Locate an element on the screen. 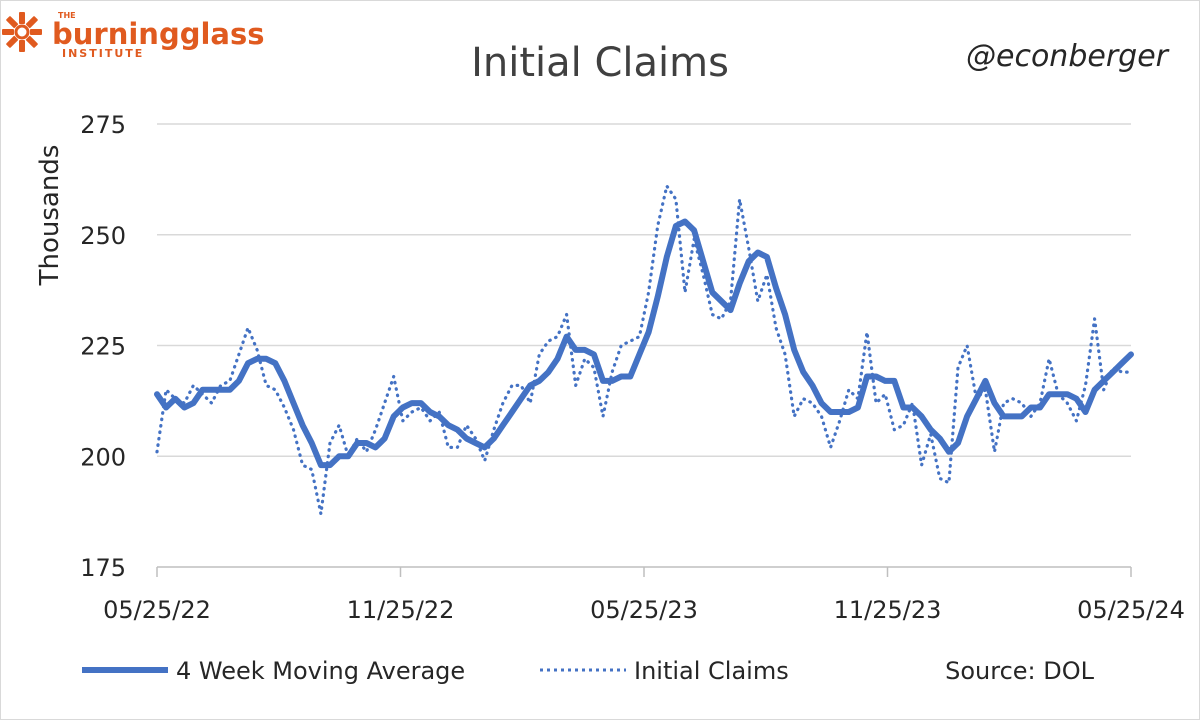 This screenshot has height=720, width=1200. y-tick-label: 225 is located at coordinates (103, 347).